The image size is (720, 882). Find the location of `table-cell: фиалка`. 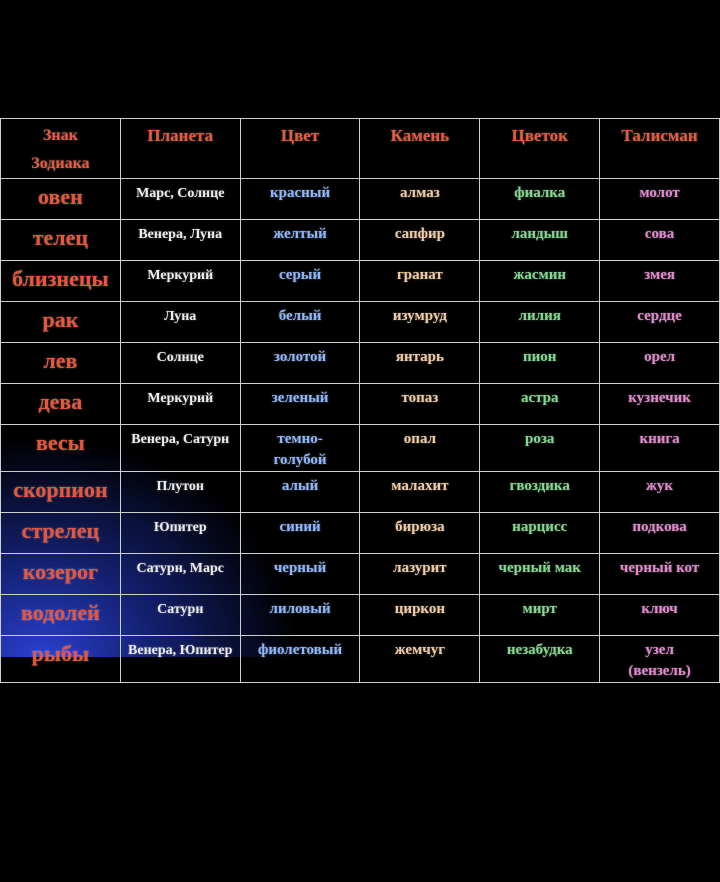

table-cell: фиалка is located at coordinates (540, 199).